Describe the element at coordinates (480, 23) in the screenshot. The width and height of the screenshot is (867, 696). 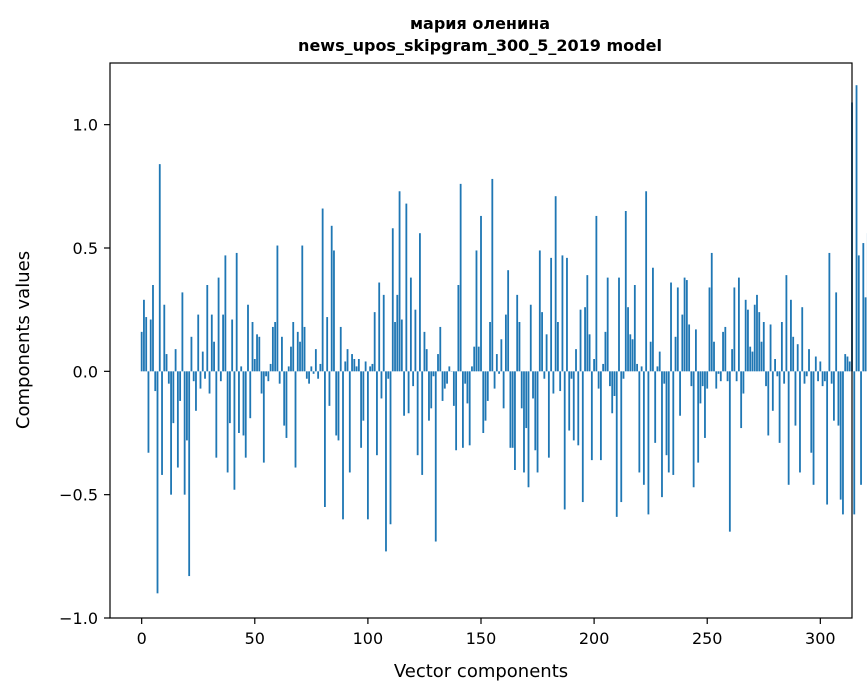
I see `chart-title-line1: мария оленина` at that location.